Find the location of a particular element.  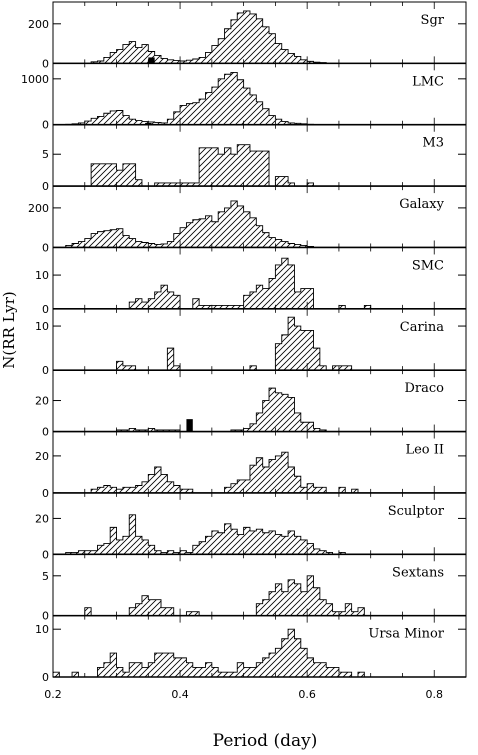

x-tick-label: 0.4 is located at coordinates (180, 694).